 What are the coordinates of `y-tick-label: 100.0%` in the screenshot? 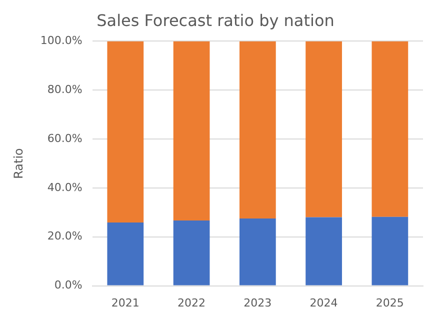 It's located at (61, 41).